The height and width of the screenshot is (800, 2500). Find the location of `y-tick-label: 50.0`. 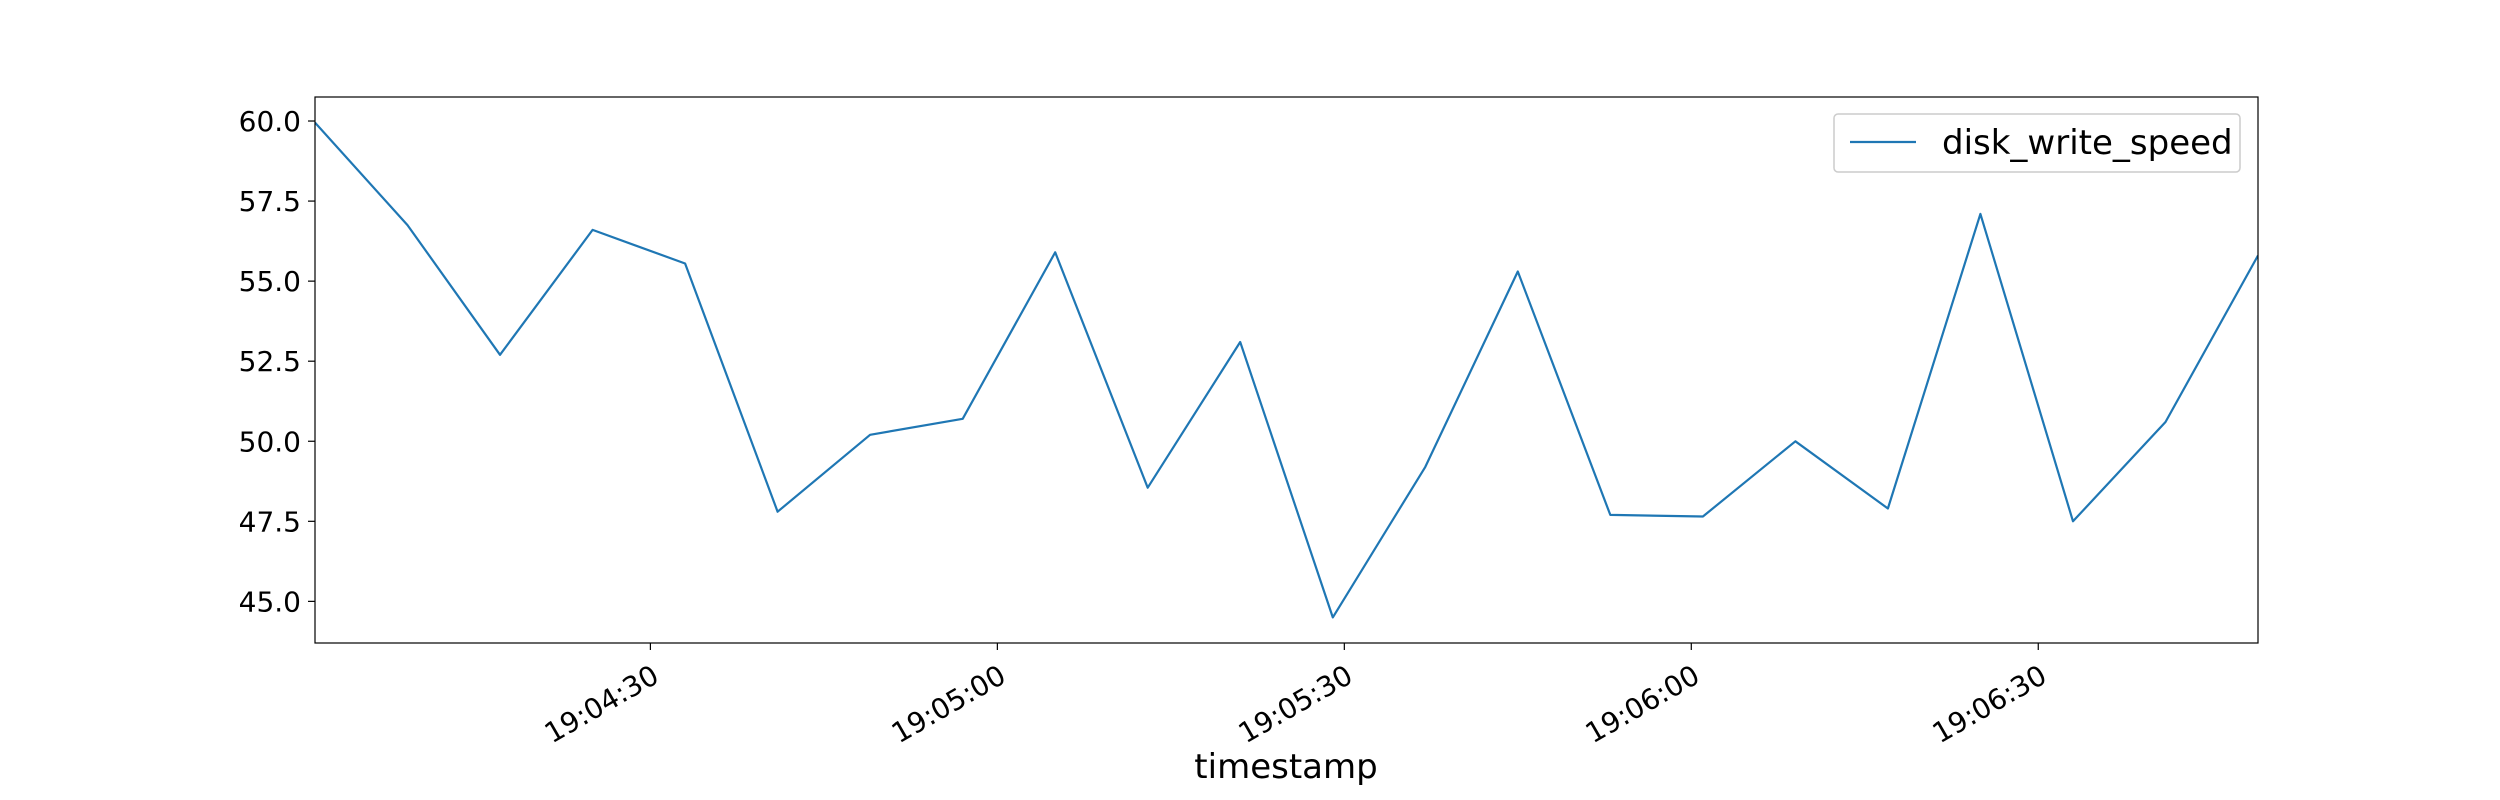

y-tick-label: 50.0 is located at coordinates (270, 441).